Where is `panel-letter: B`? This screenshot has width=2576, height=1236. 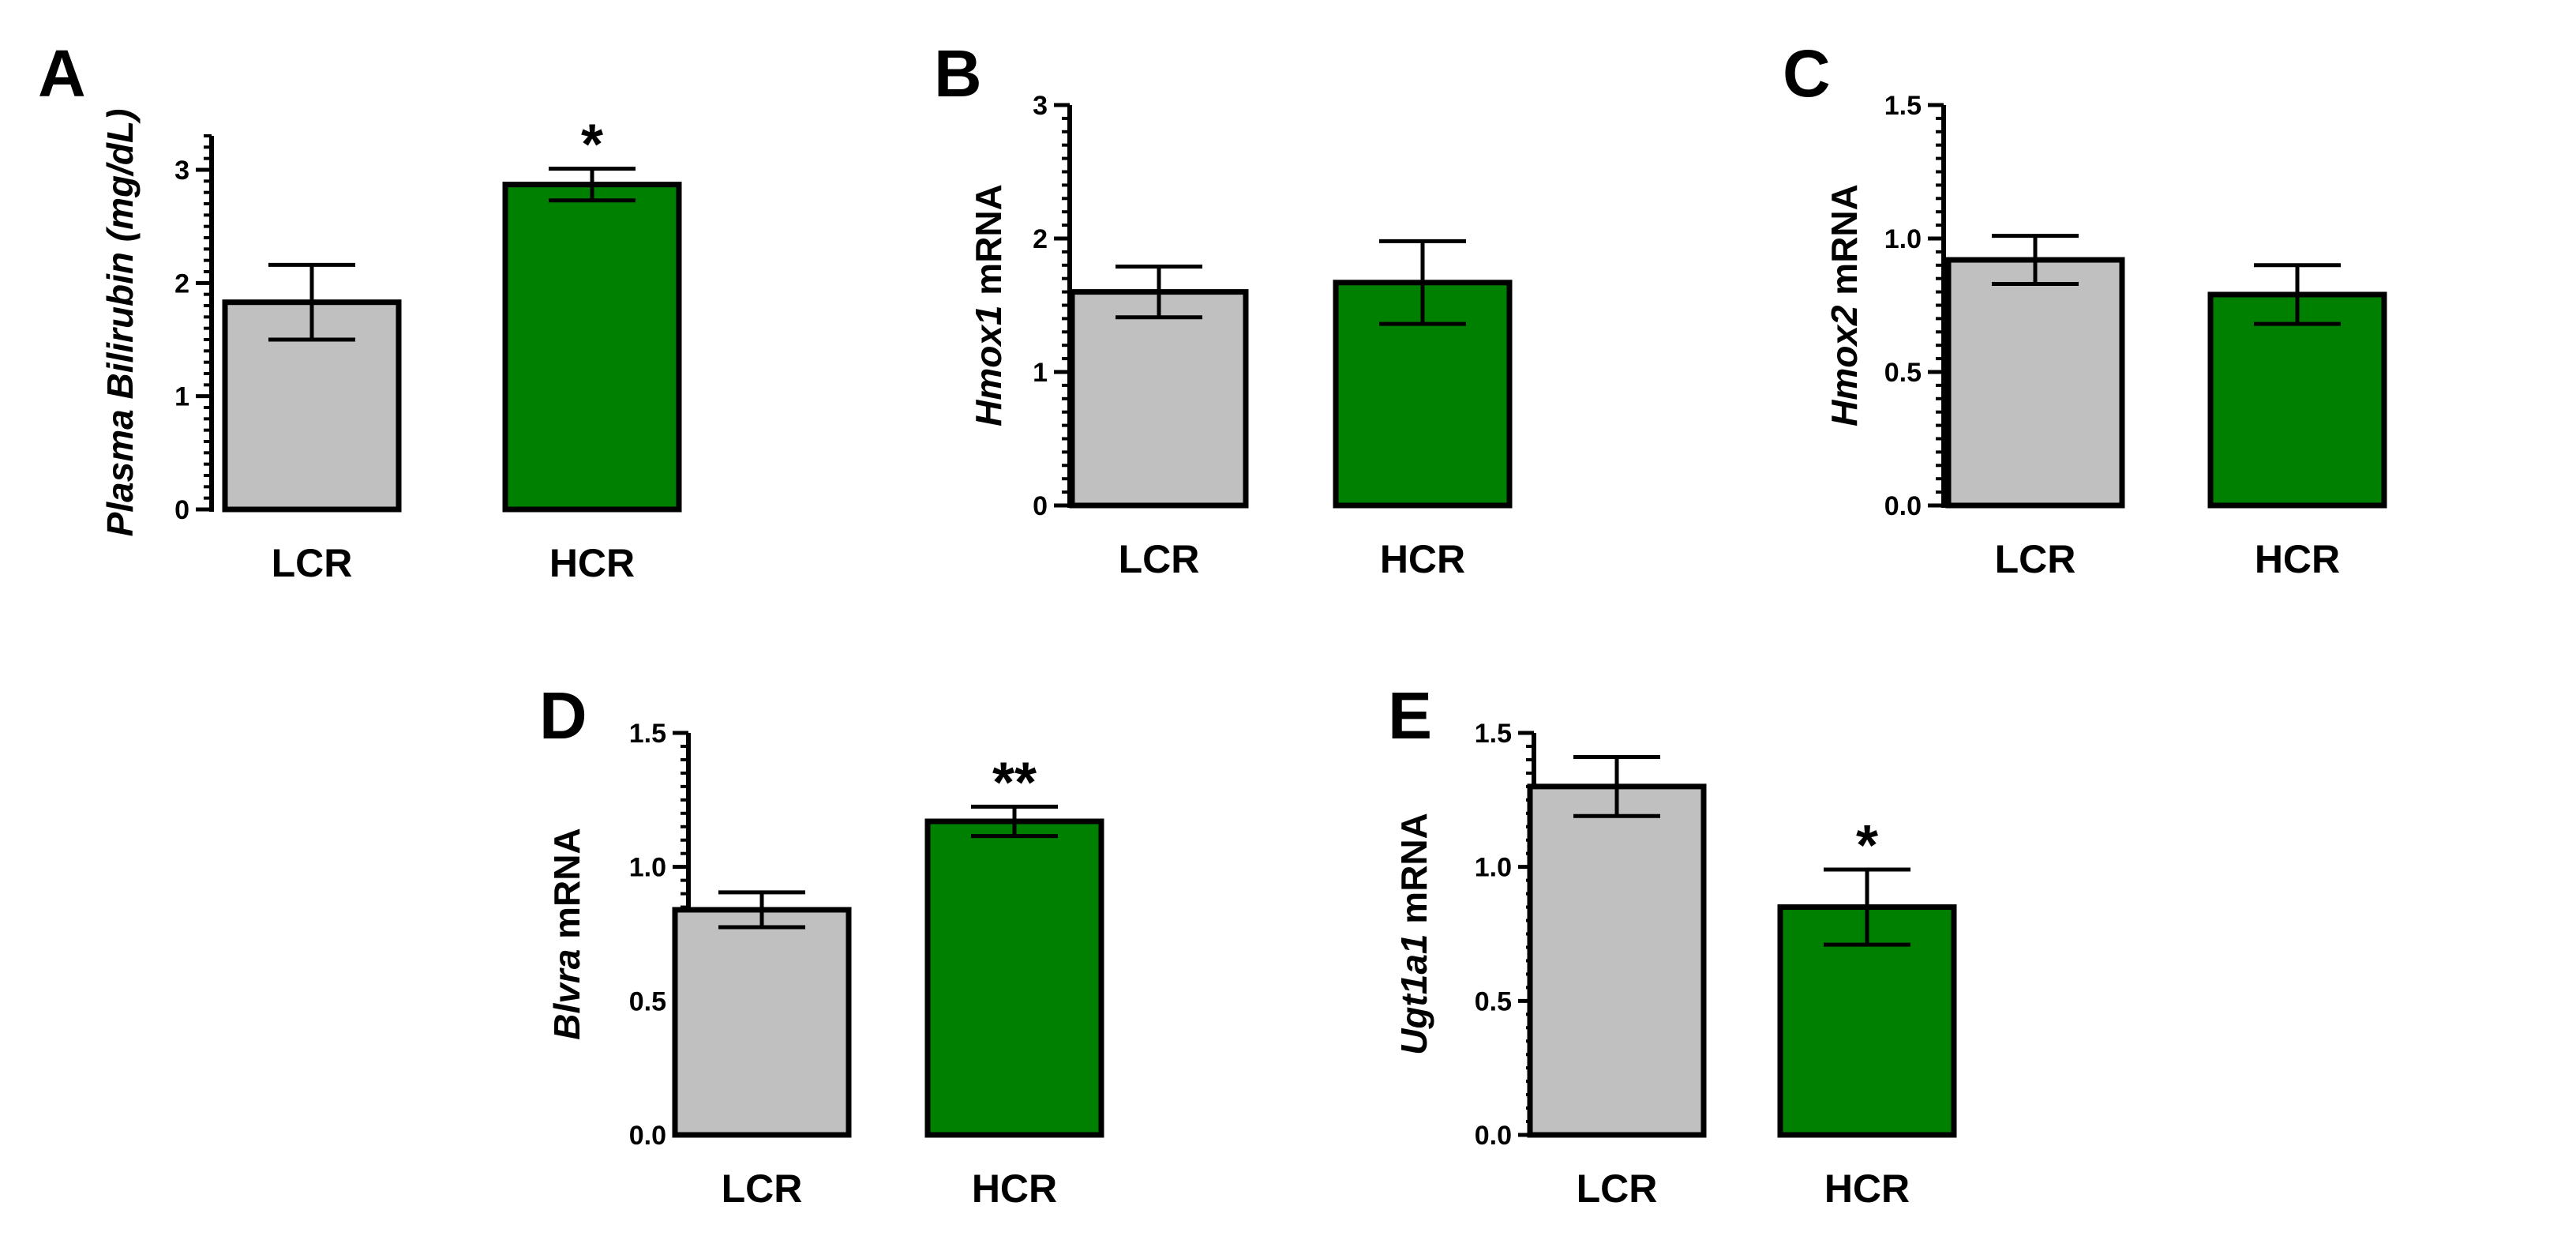 panel-letter: B is located at coordinates (958, 73).